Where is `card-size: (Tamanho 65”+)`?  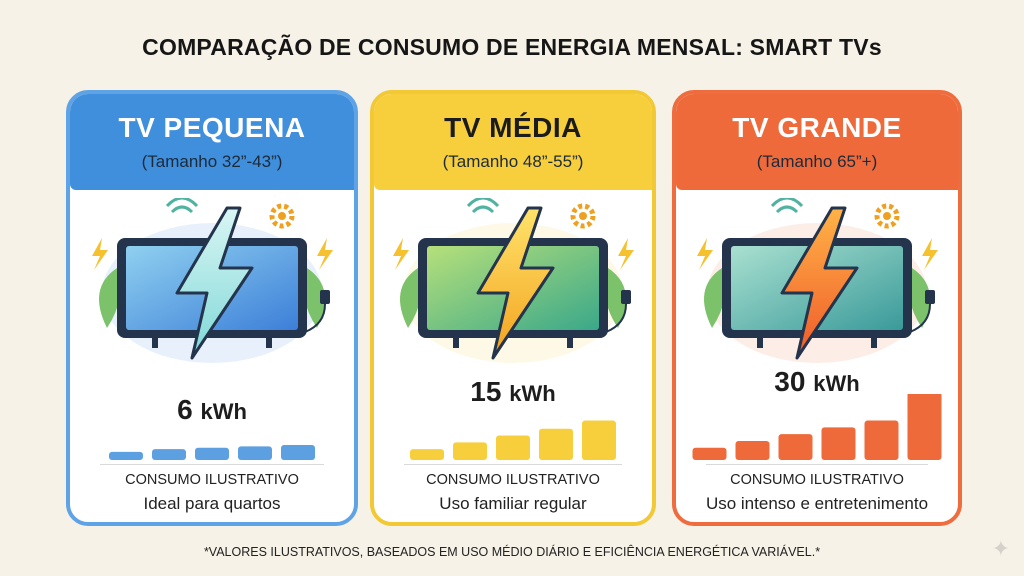 card-size: (Tamanho 65”+) is located at coordinates (817, 161).